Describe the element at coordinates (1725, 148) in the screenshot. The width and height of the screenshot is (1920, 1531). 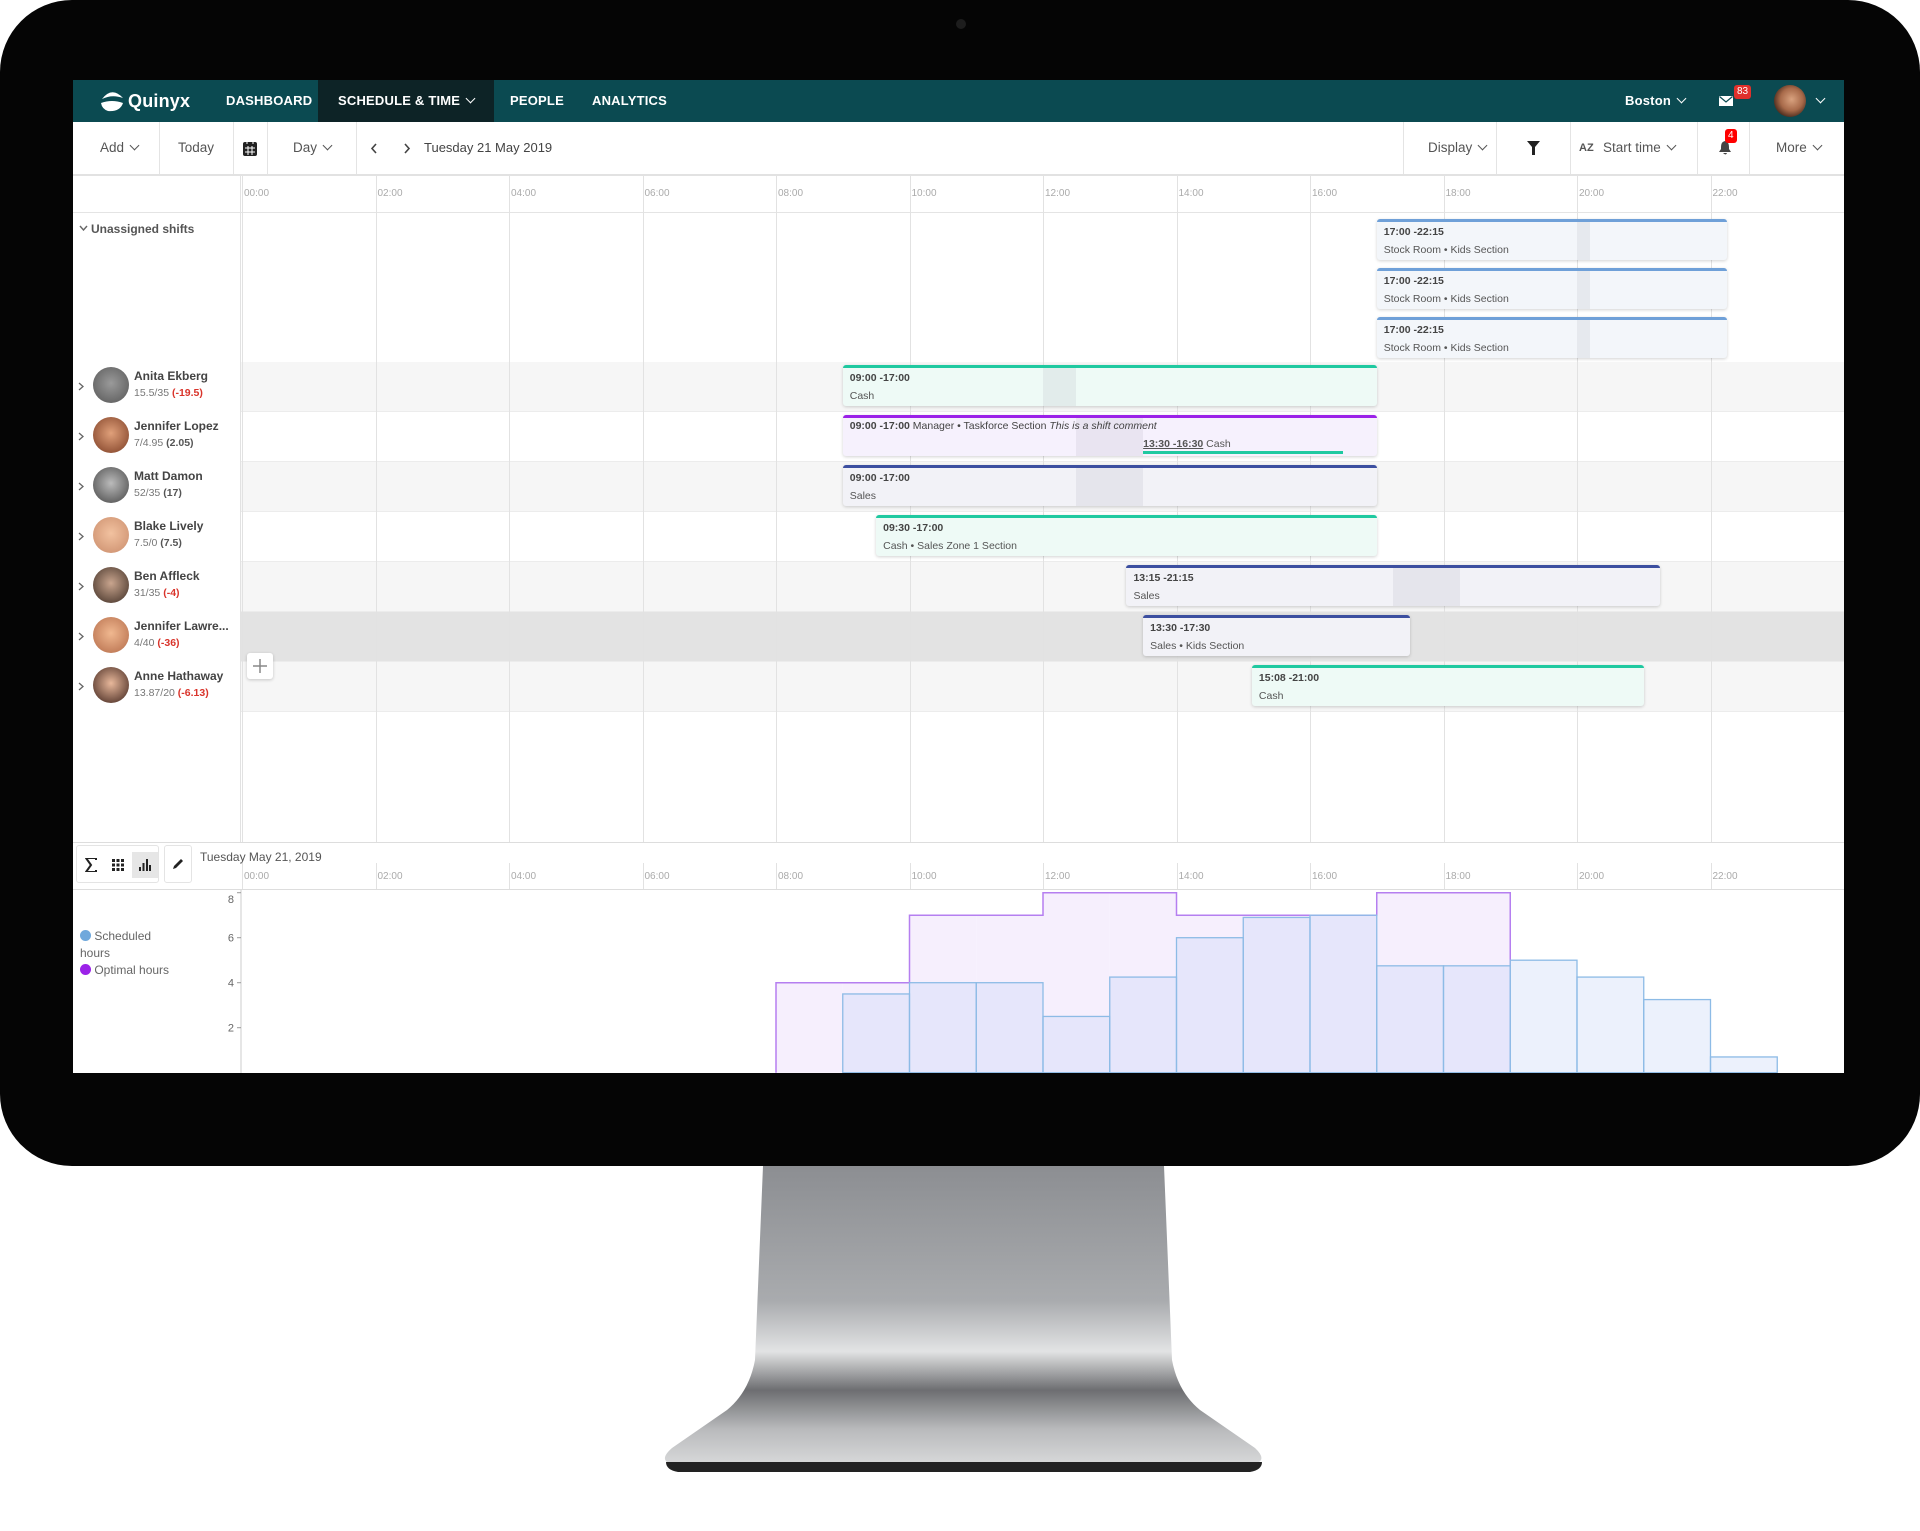
I see `bell-icon` at that location.